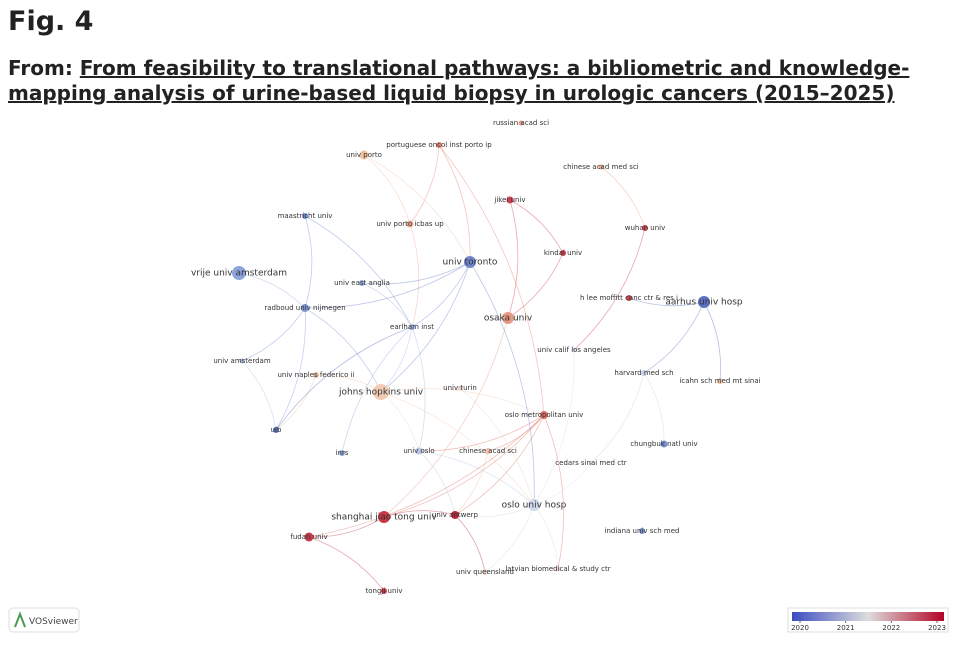 Image resolution: width=960 pixels, height=646 pixels. I want to click on node-label: univ porto, so click(364, 155).